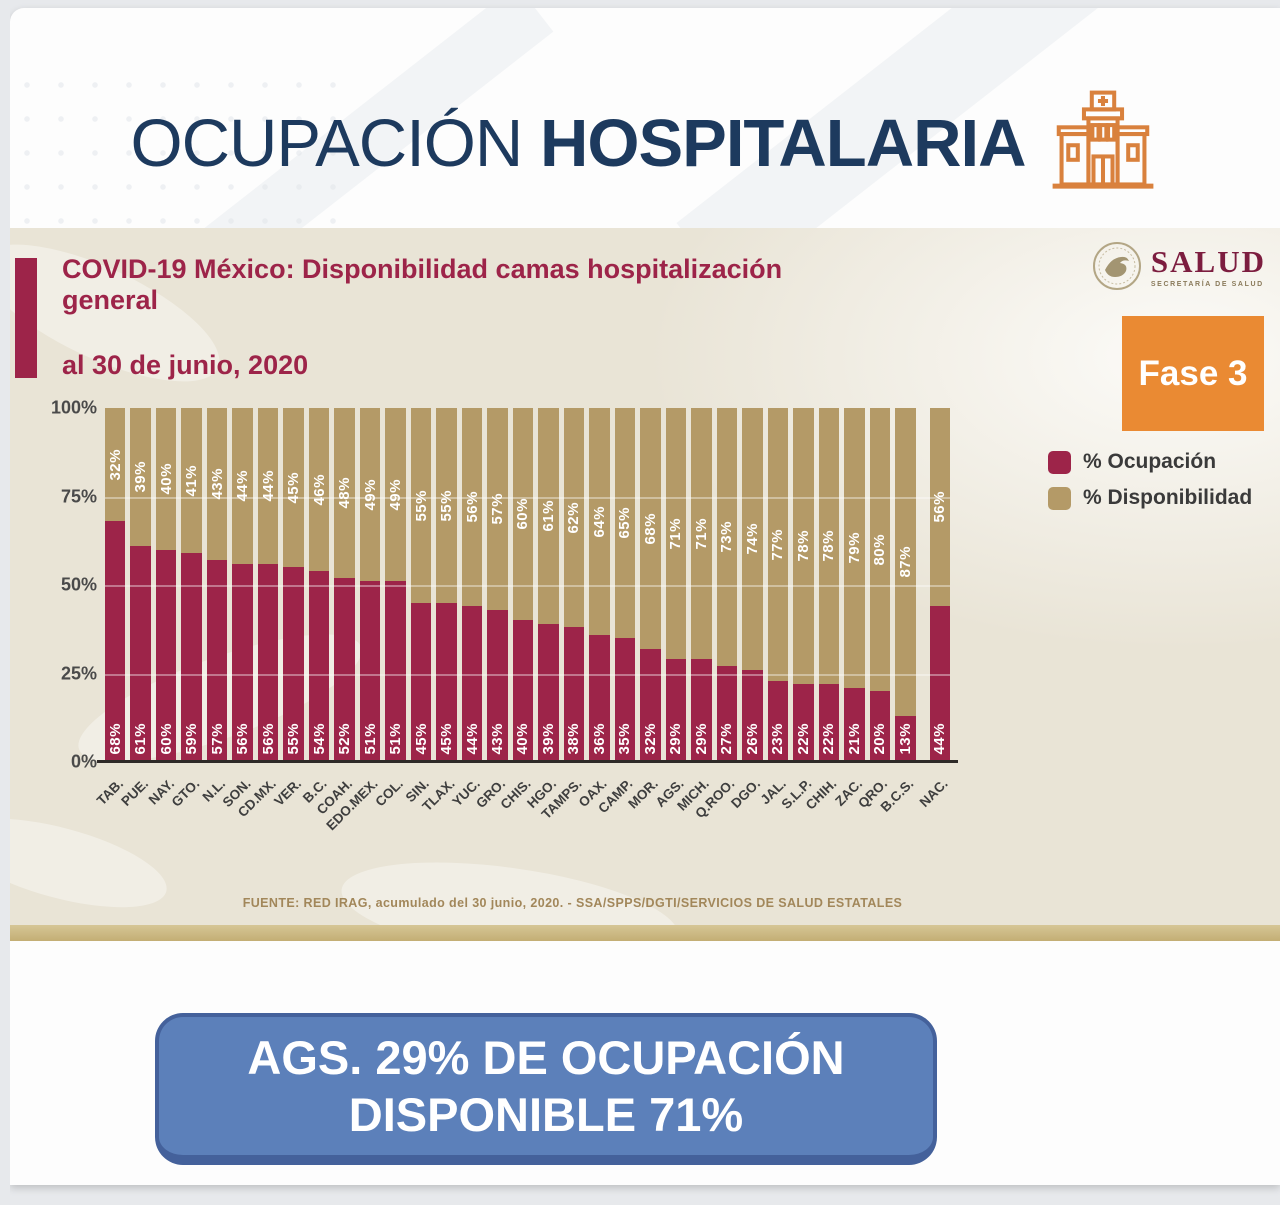 Image resolution: width=1280 pixels, height=1205 pixels. I want to click on bar-nl: 43% 57%, so click(217, 585).